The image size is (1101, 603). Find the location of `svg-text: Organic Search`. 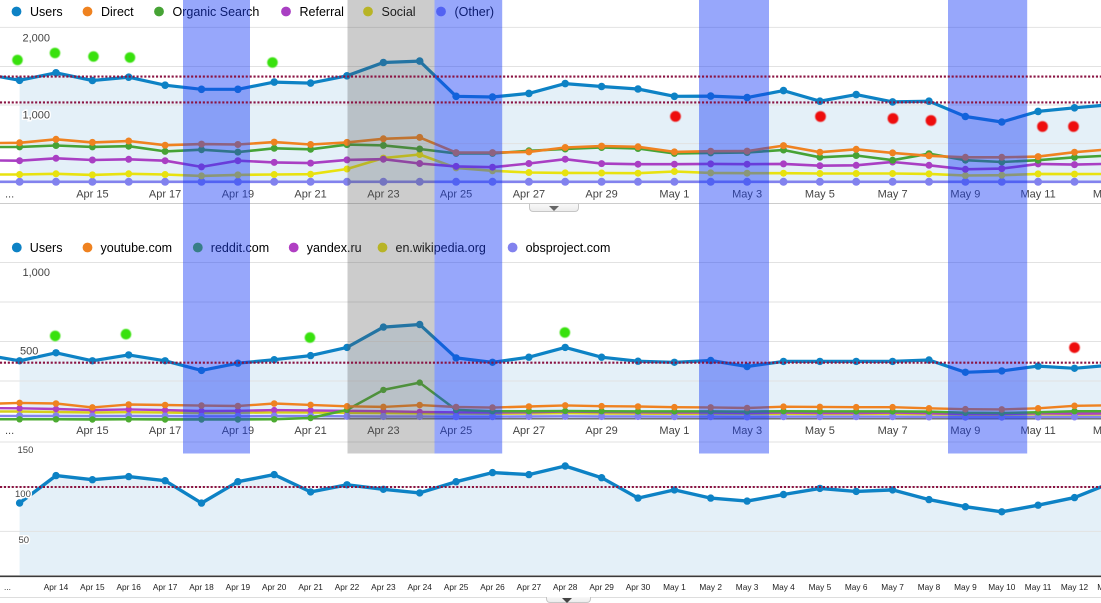

svg-text: Organic Search is located at coordinates (216, 12).